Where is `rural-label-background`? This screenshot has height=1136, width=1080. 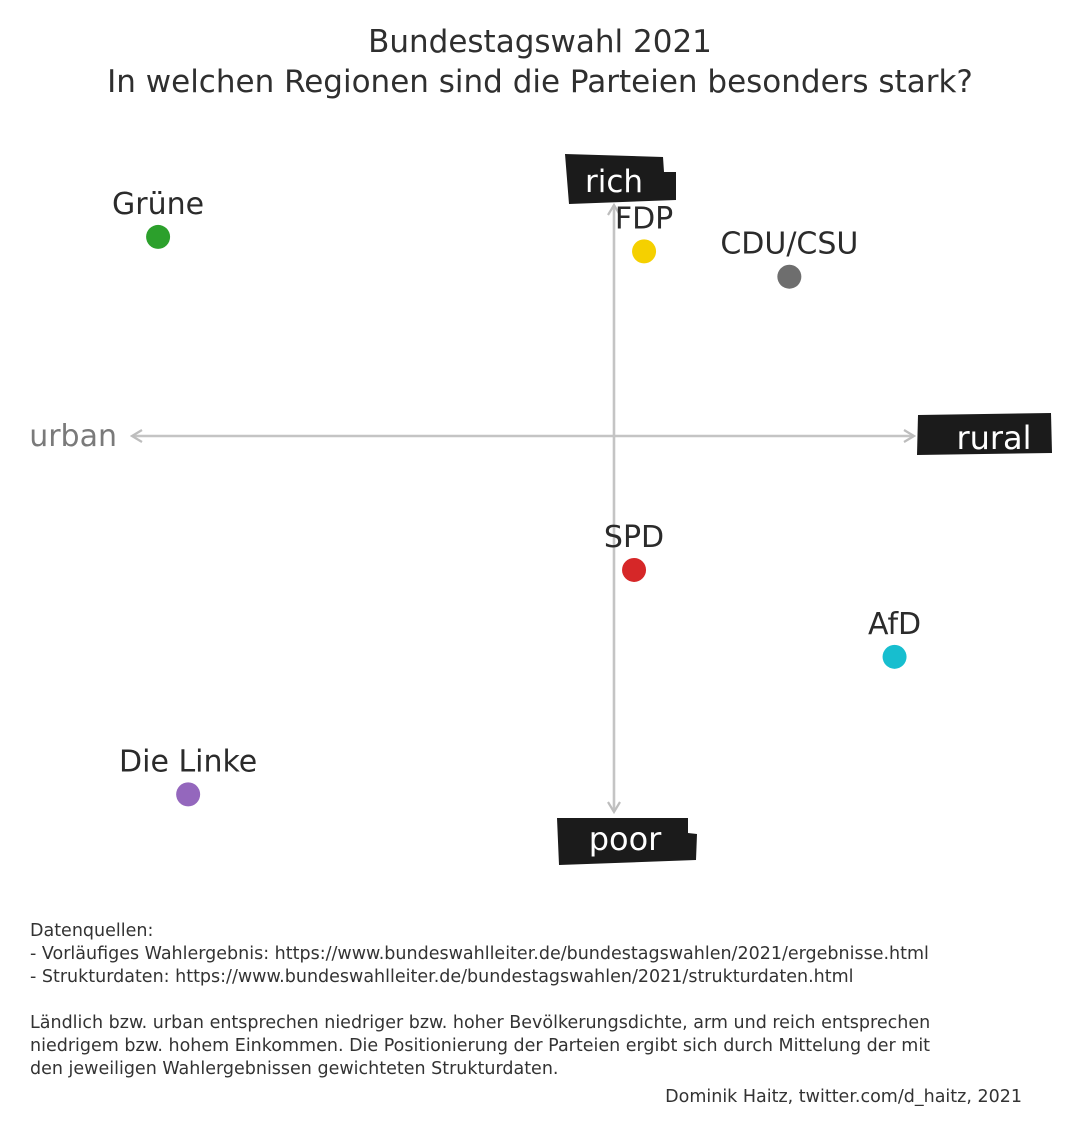
rural-label-background is located at coordinates (984, 434).